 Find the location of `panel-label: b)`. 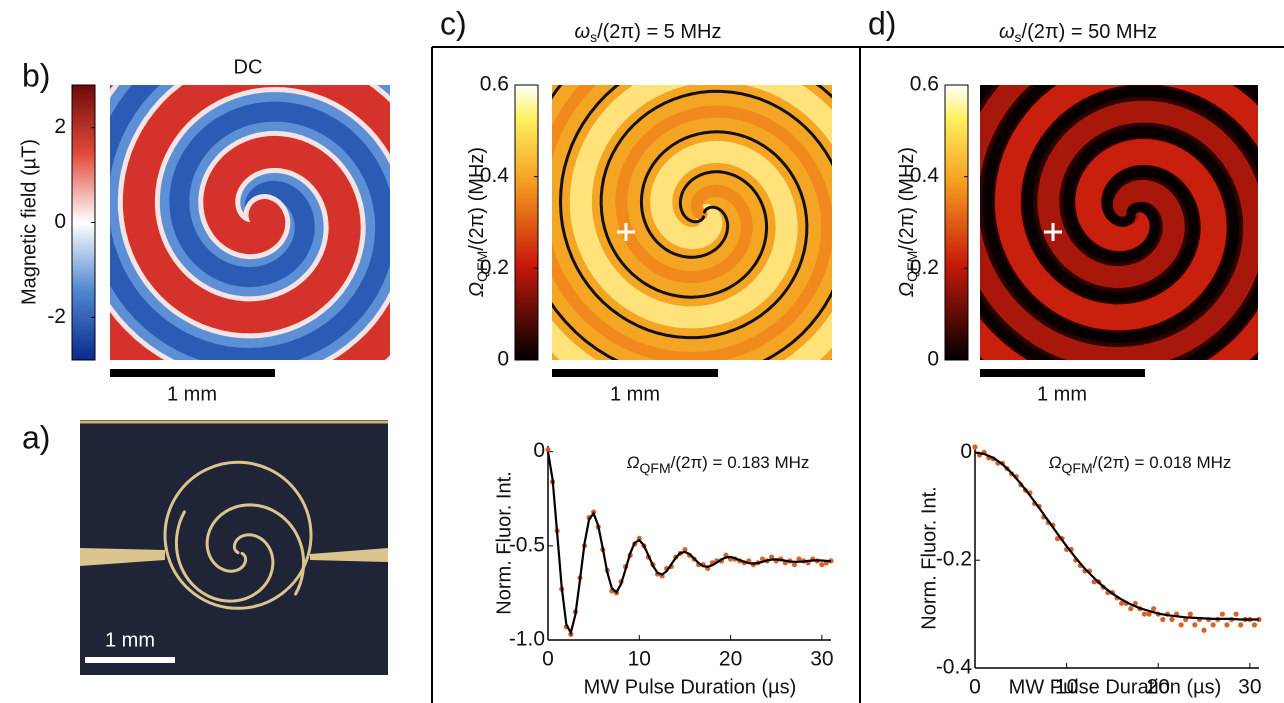

panel-label: b) is located at coordinates (36, 75).